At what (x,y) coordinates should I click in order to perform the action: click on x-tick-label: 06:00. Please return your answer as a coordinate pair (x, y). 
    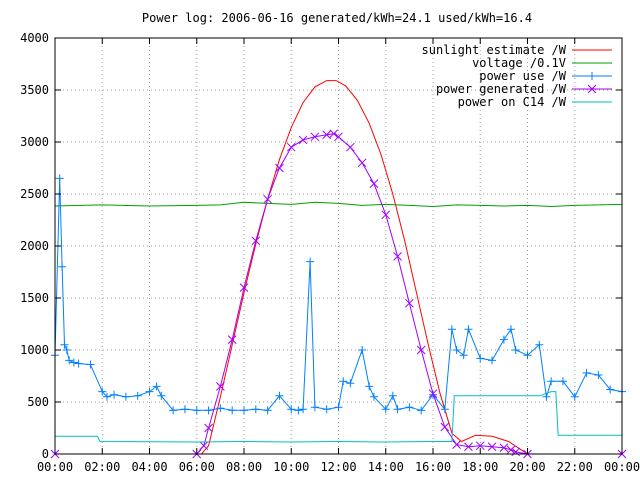
    Looking at the image, I should click on (197, 467).